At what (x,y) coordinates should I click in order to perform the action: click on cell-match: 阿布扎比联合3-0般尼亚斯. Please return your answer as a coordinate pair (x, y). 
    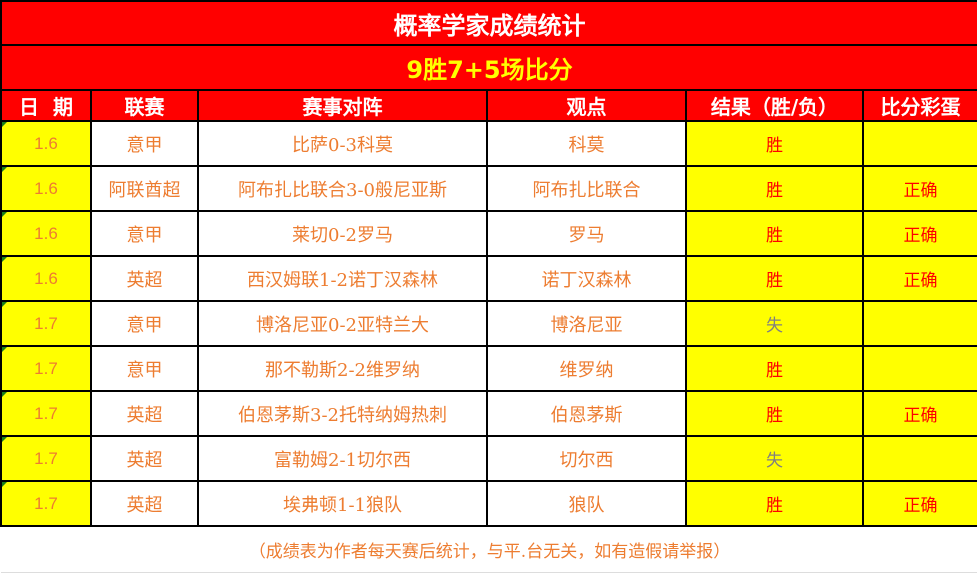
    Looking at the image, I should click on (342, 188).